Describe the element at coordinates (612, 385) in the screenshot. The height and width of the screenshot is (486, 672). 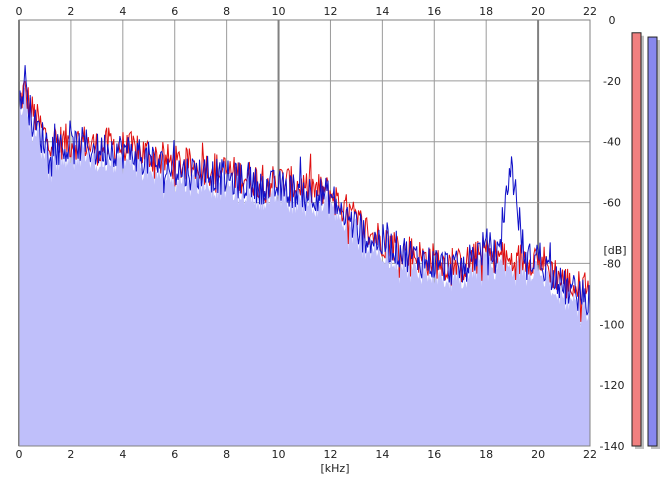
I see `y-tick-label: -120` at that location.